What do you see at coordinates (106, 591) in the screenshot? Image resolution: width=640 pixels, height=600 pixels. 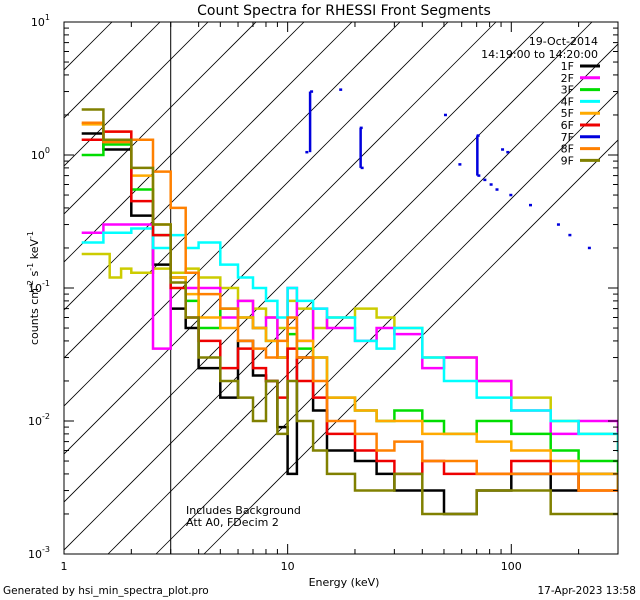 I see `footer-generated-by: Generated by hsi_min_spectra_plot.pro` at bounding box center [106, 591].